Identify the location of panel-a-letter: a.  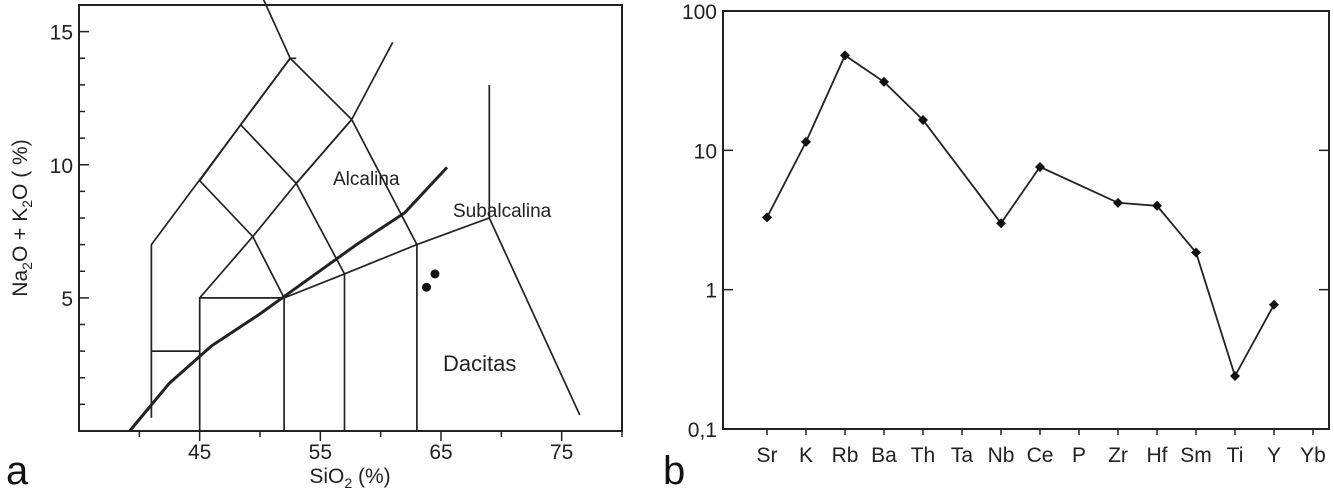
(17, 469).